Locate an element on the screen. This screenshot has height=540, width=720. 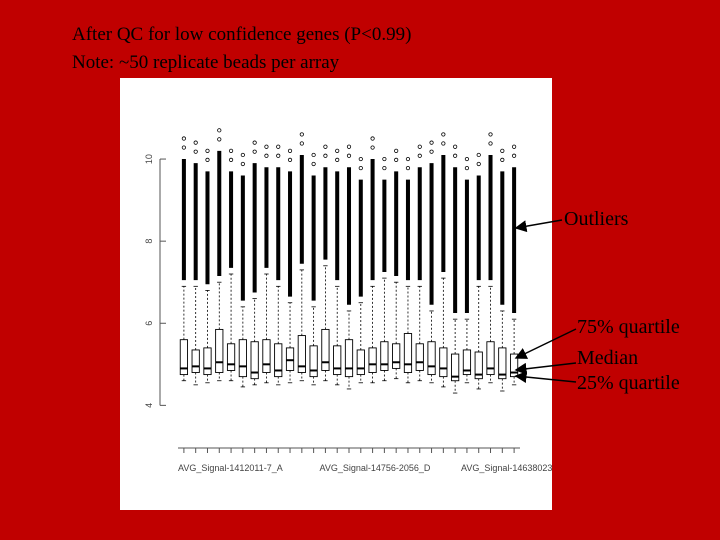
x-tick-label: AVG_Signal-14756-2056_D is located at coordinates (375, 468).